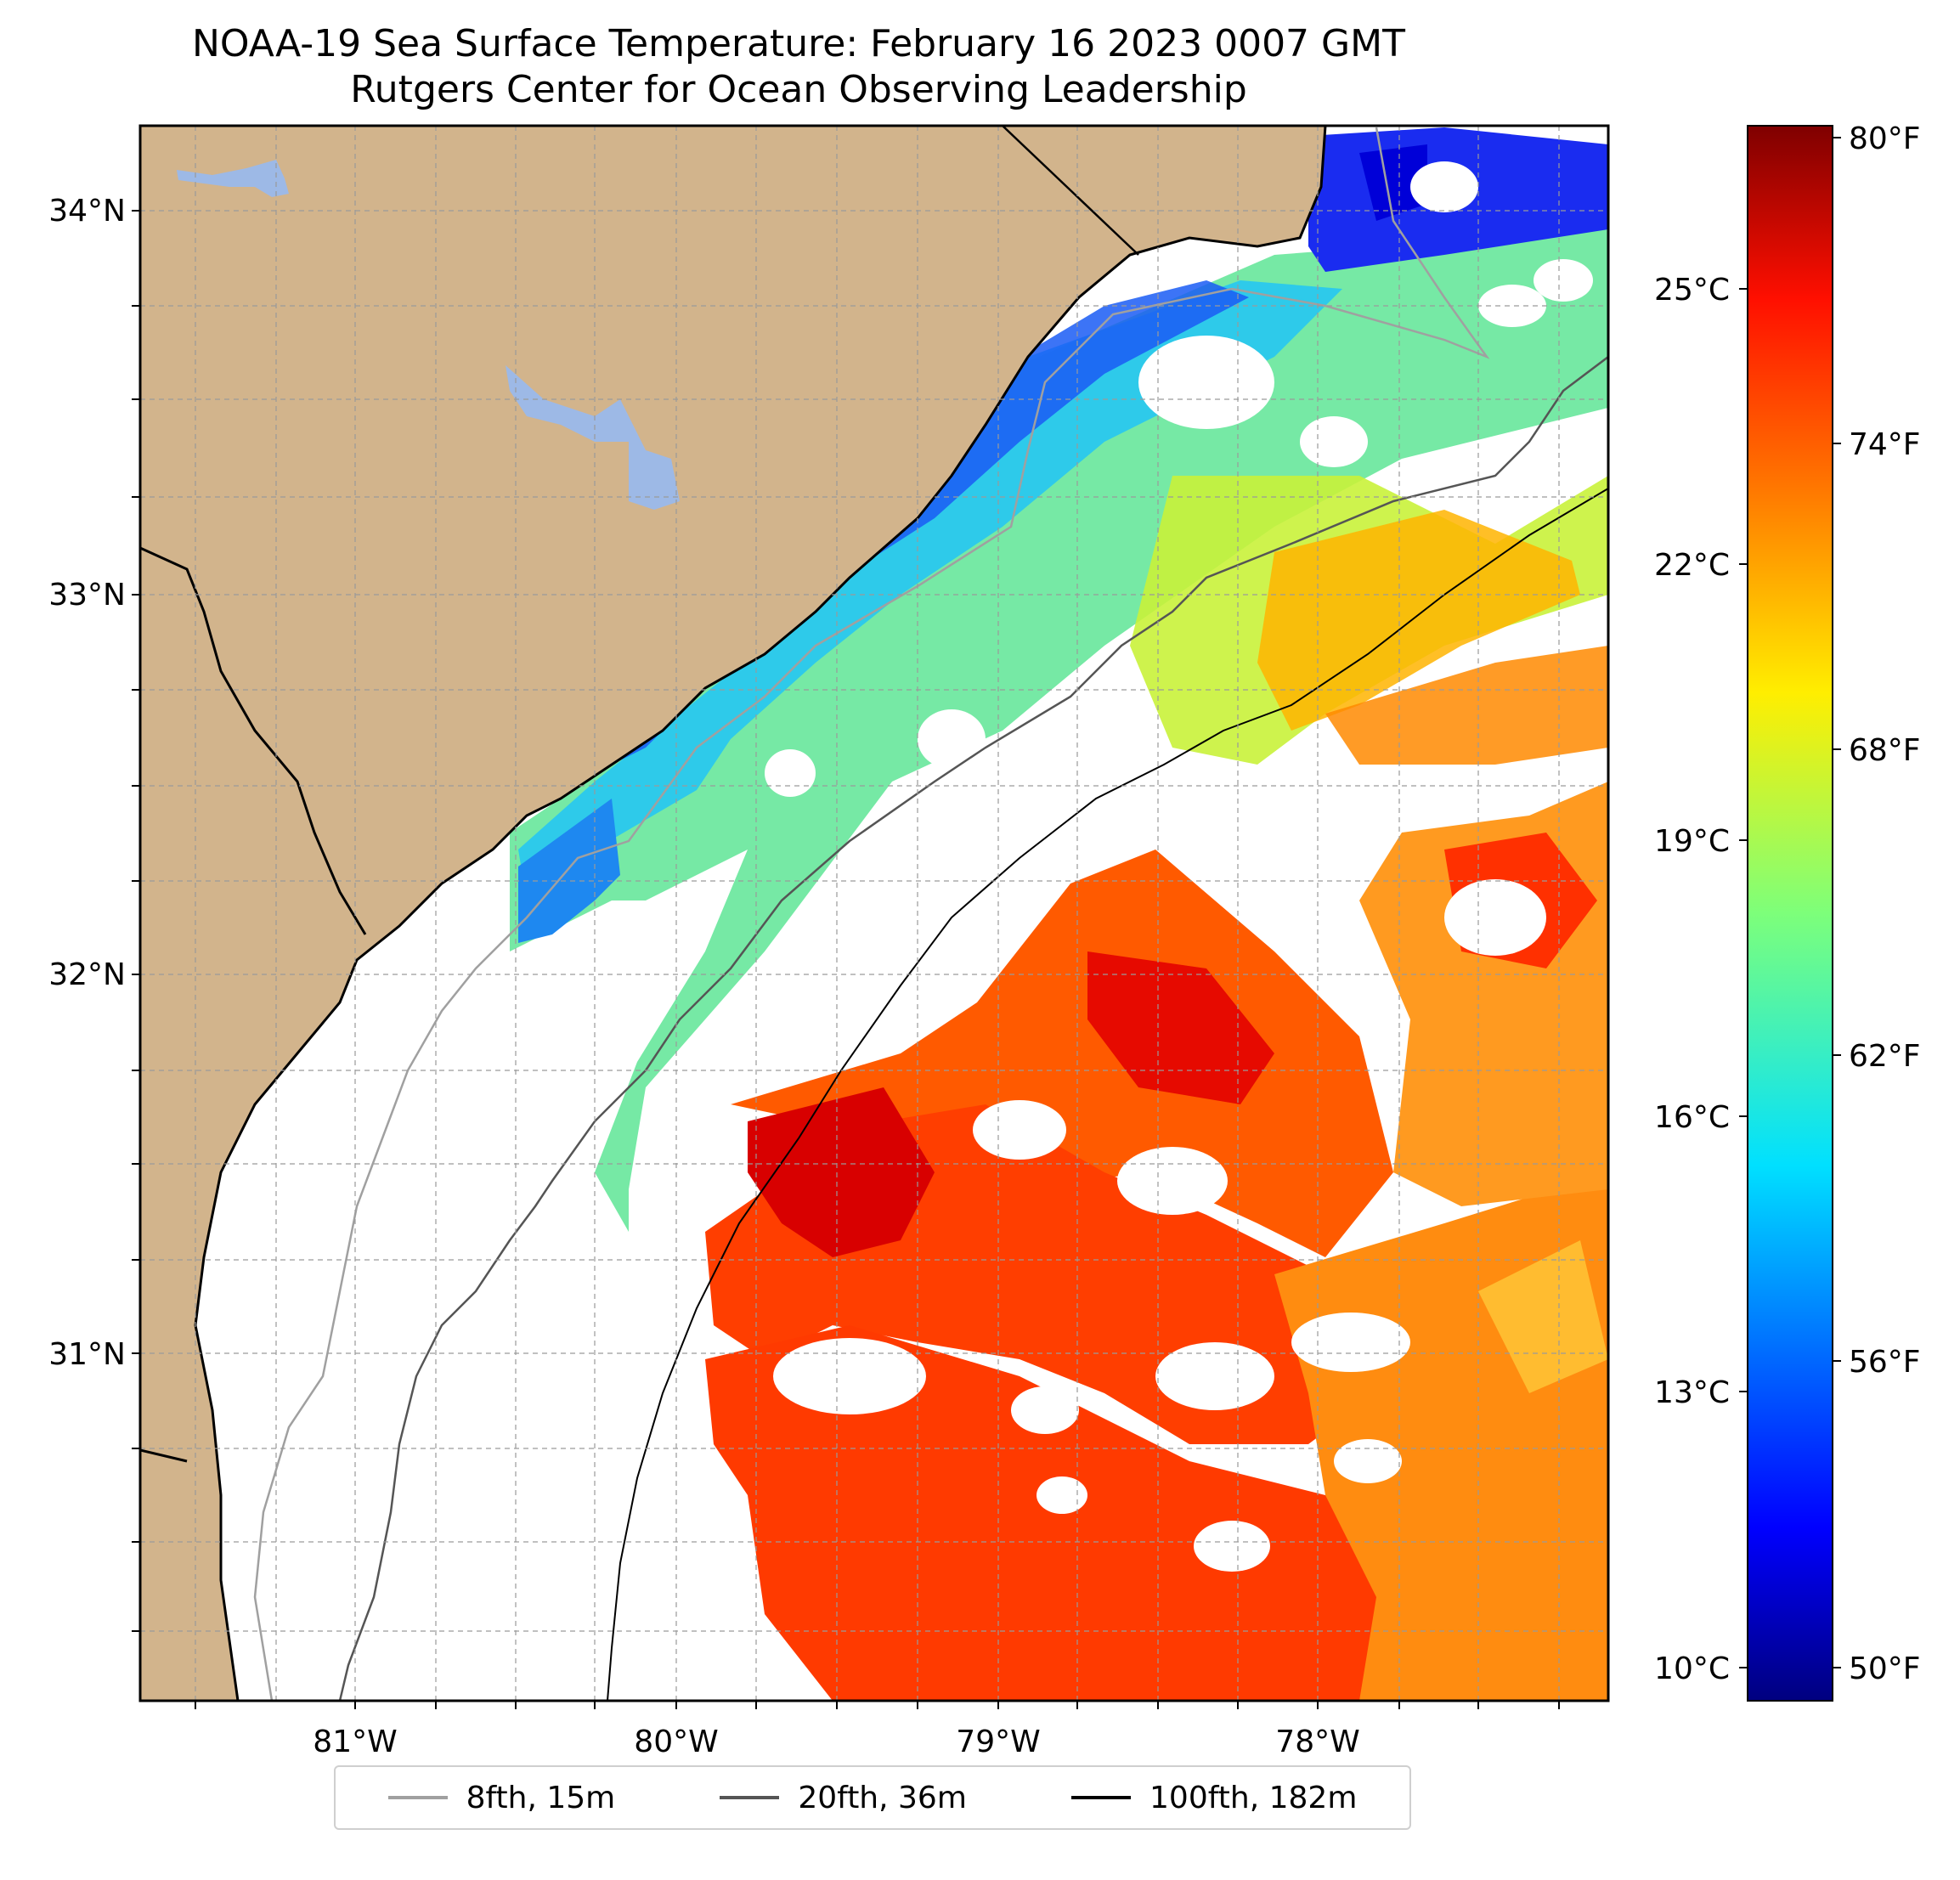 The image size is (1960, 1880). I want to click on colorbar-ticks, so click(1790, 903).